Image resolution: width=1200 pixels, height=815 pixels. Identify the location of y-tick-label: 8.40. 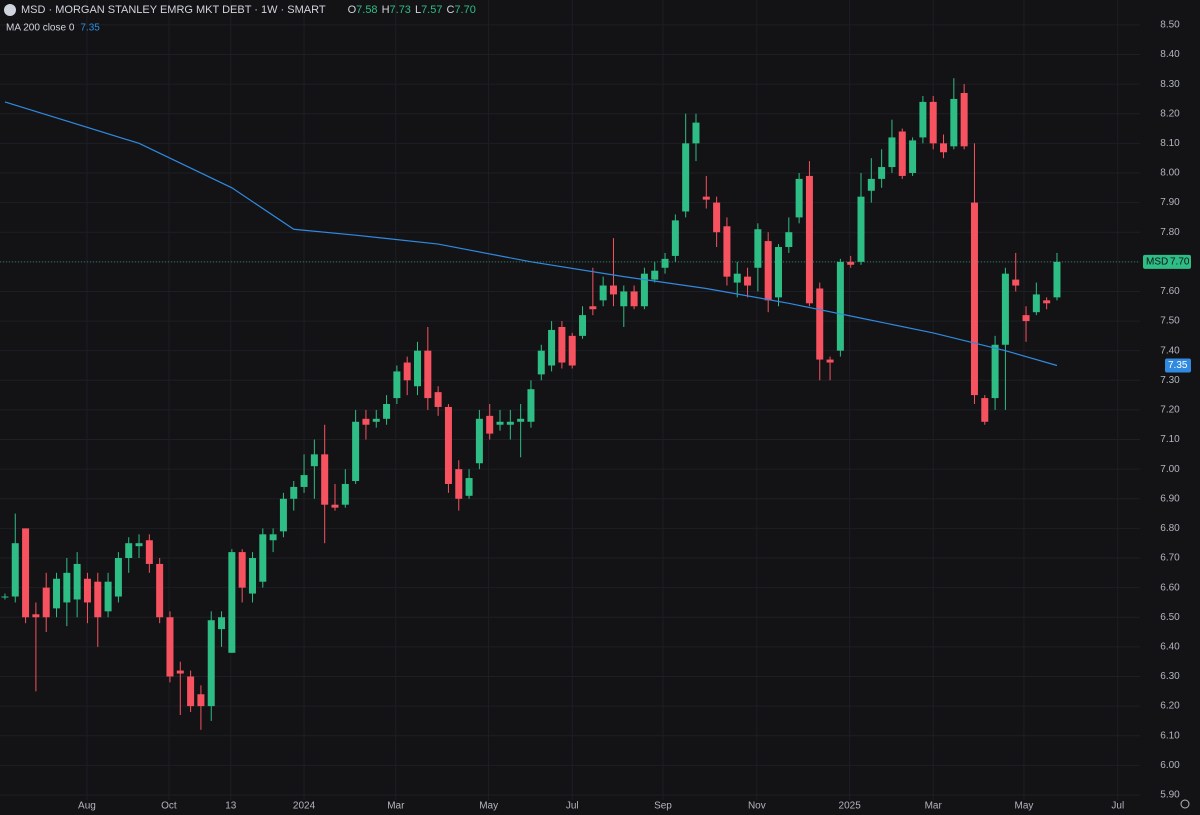
(1170, 54).